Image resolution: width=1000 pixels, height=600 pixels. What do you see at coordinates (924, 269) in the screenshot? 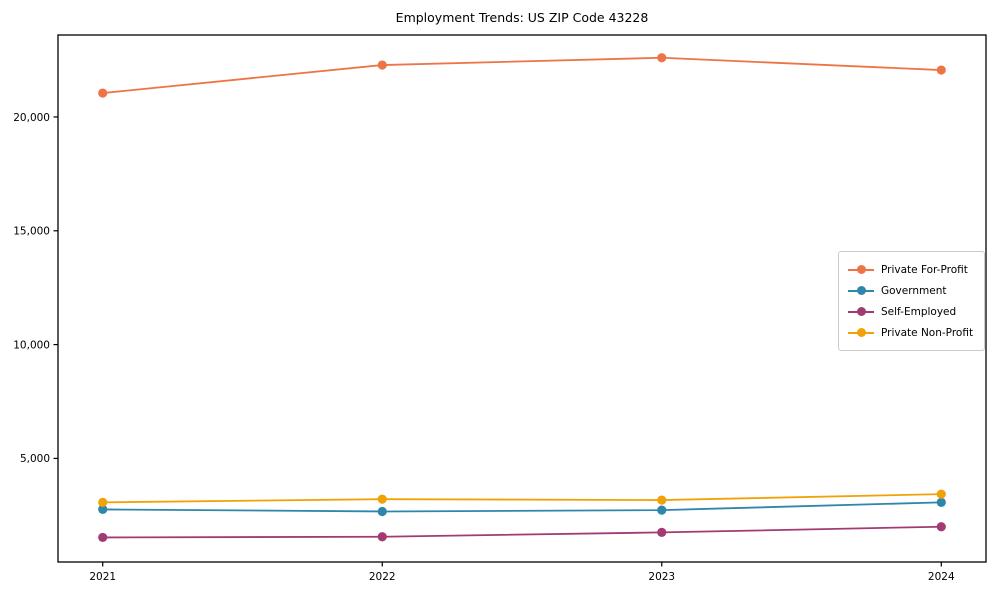
I see `legend-label: Private For-Profit` at bounding box center [924, 269].